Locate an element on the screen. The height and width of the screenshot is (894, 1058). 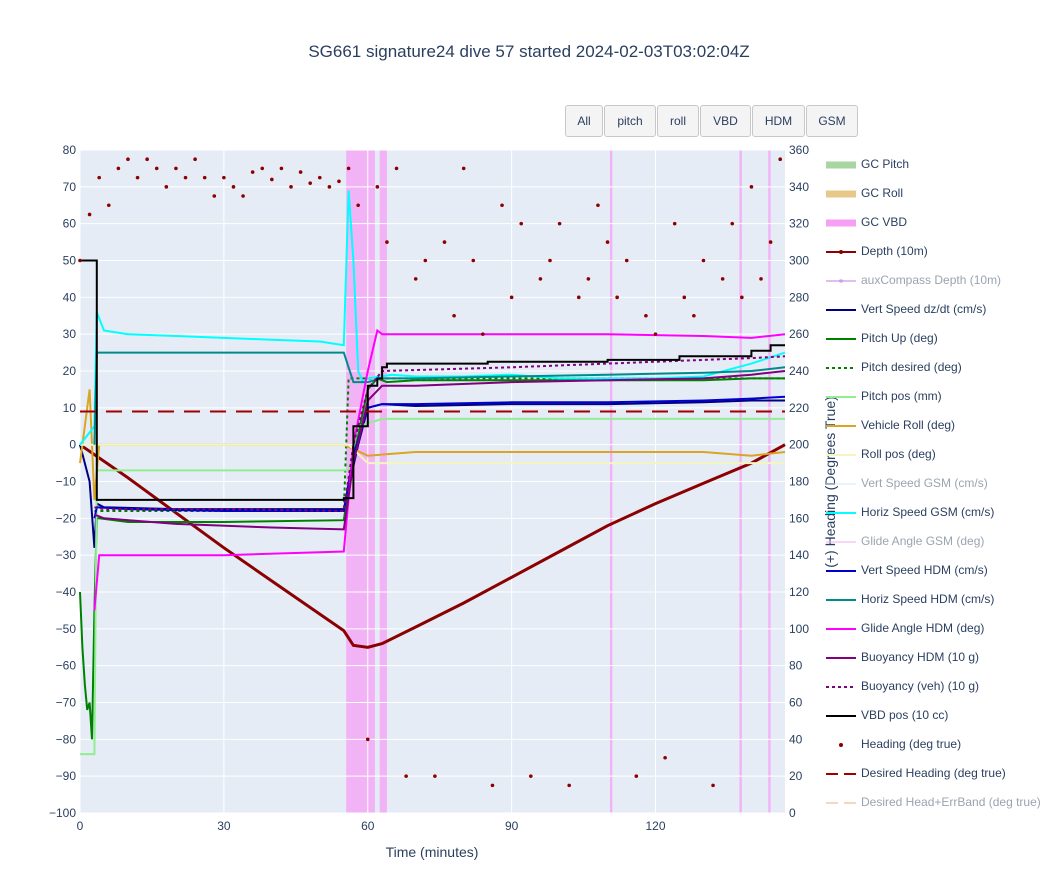
y2-tick-label: 100 is located at coordinates (799, 629).